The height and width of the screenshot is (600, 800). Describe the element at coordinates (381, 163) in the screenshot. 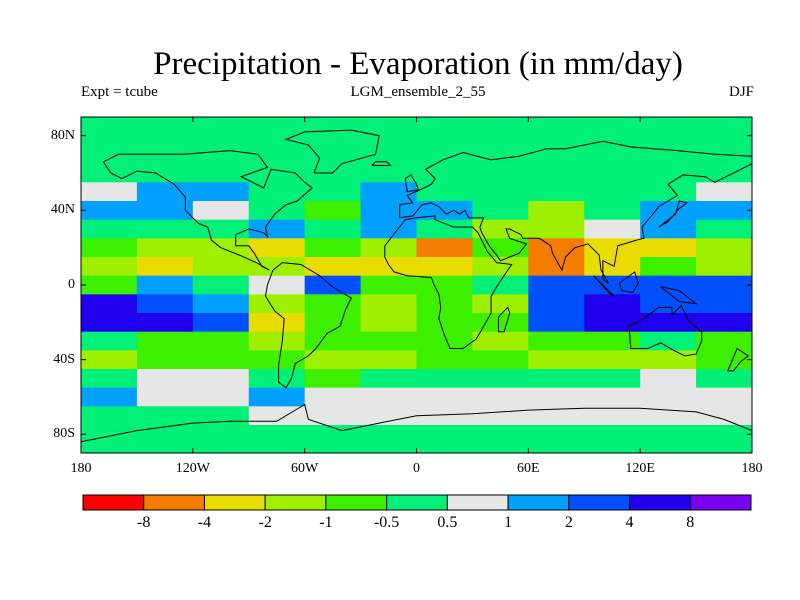

I see `coastline-iceland` at that location.